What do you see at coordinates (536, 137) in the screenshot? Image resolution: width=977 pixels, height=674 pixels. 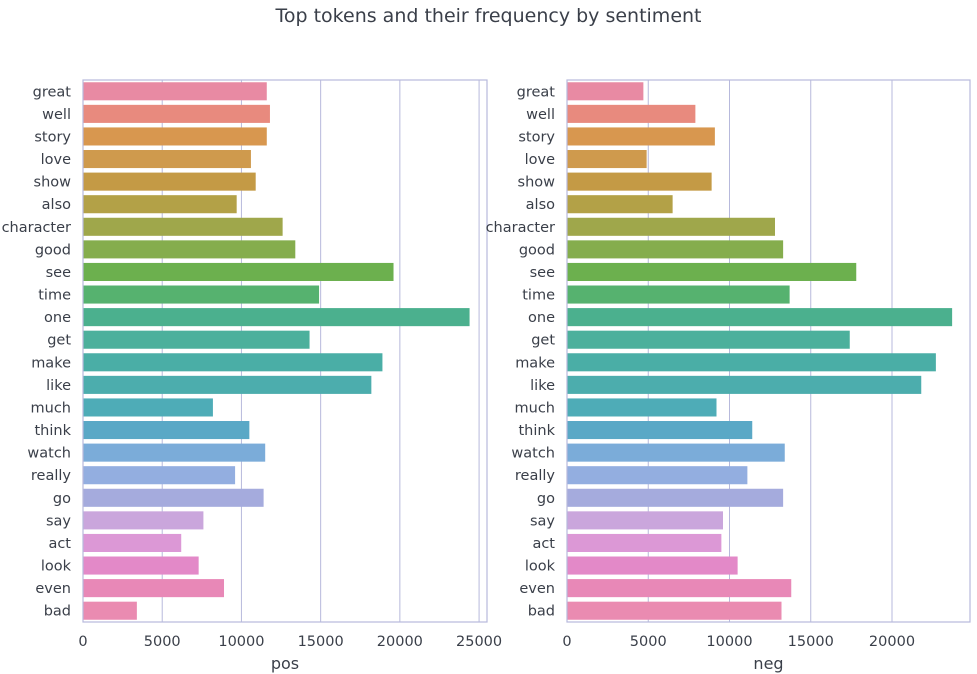 I see `y-tick-label: story` at bounding box center [536, 137].